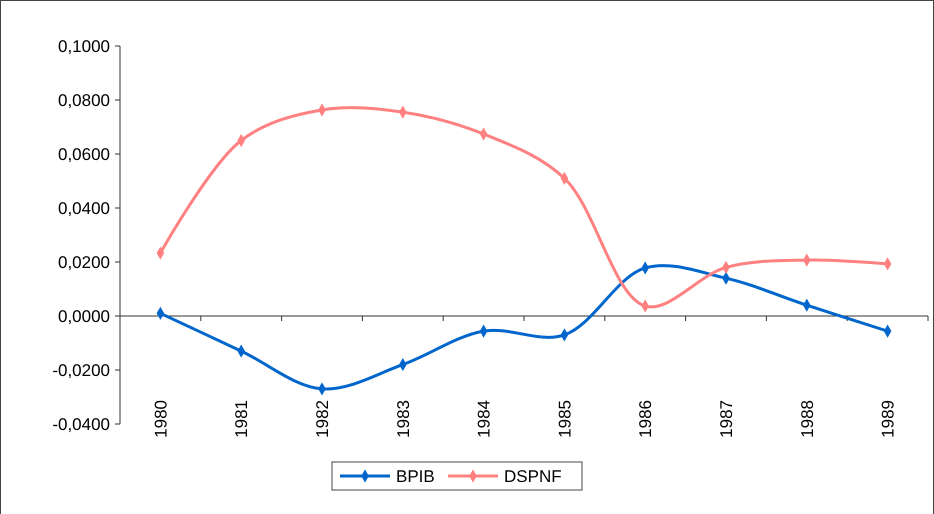  Describe the element at coordinates (415, 476) in the screenshot. I see `legend-label: BPIB` at that location.